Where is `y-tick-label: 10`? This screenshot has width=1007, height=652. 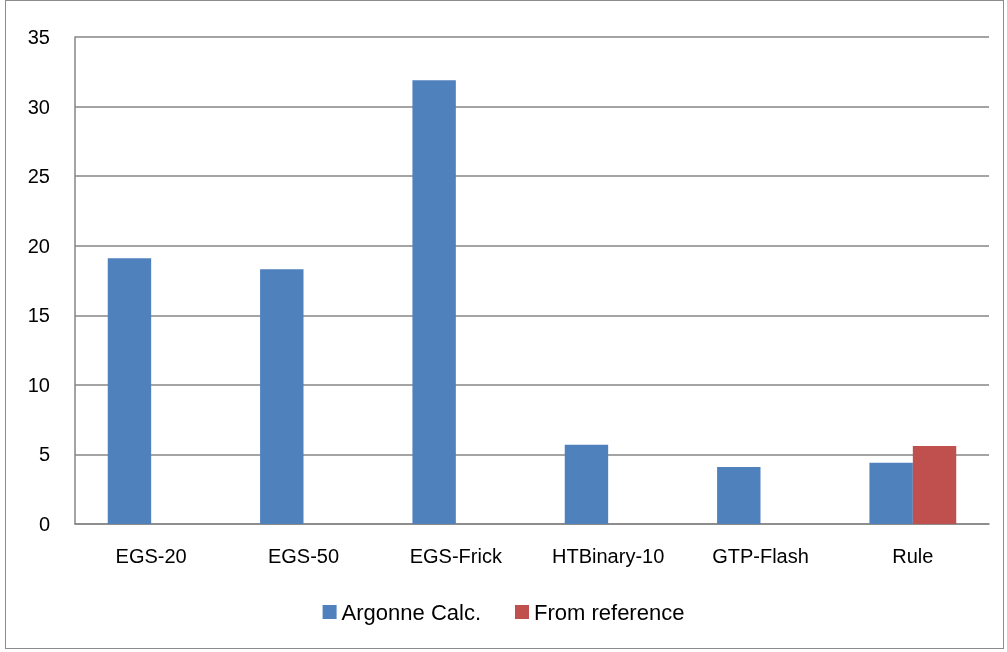
y-tick-label: 10 is located at coordinates (38, 384).